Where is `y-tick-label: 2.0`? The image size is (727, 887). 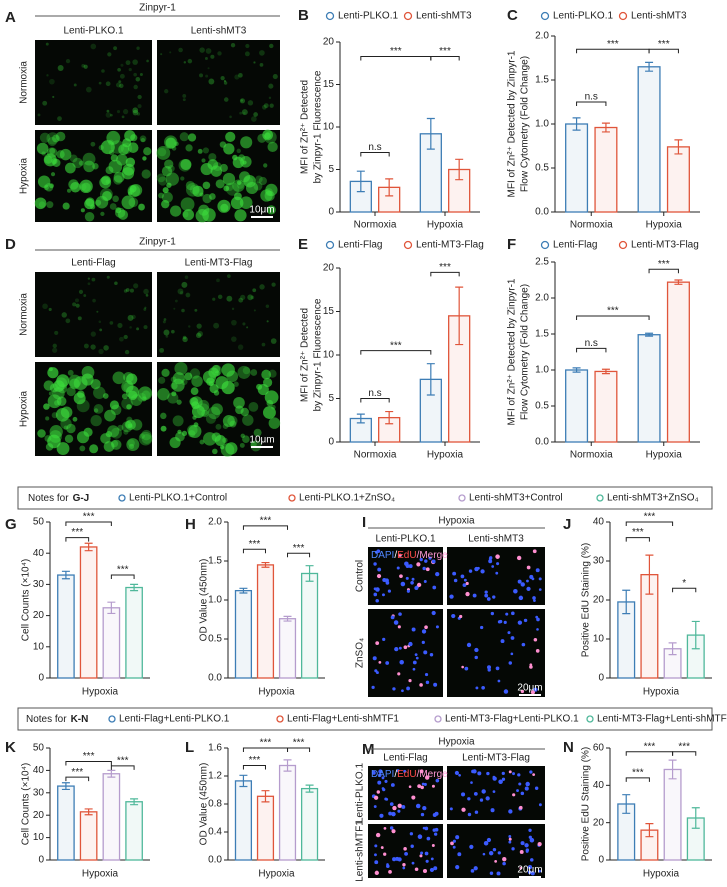
y-tick-label: 2.0 is located at coordinates (215, 522).